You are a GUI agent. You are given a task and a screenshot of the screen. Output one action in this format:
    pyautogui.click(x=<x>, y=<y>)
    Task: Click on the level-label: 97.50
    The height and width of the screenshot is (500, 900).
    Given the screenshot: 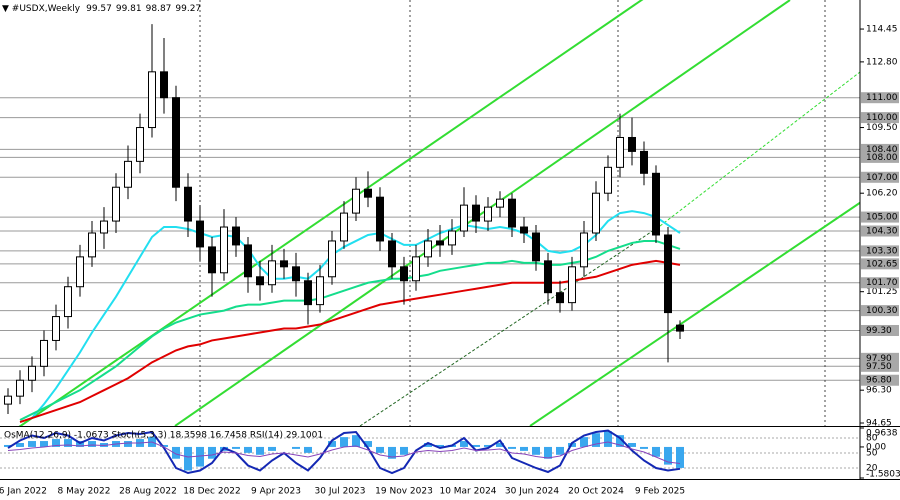 What is the action you would take?
    pyautogui.click(x=879, y=367)
    